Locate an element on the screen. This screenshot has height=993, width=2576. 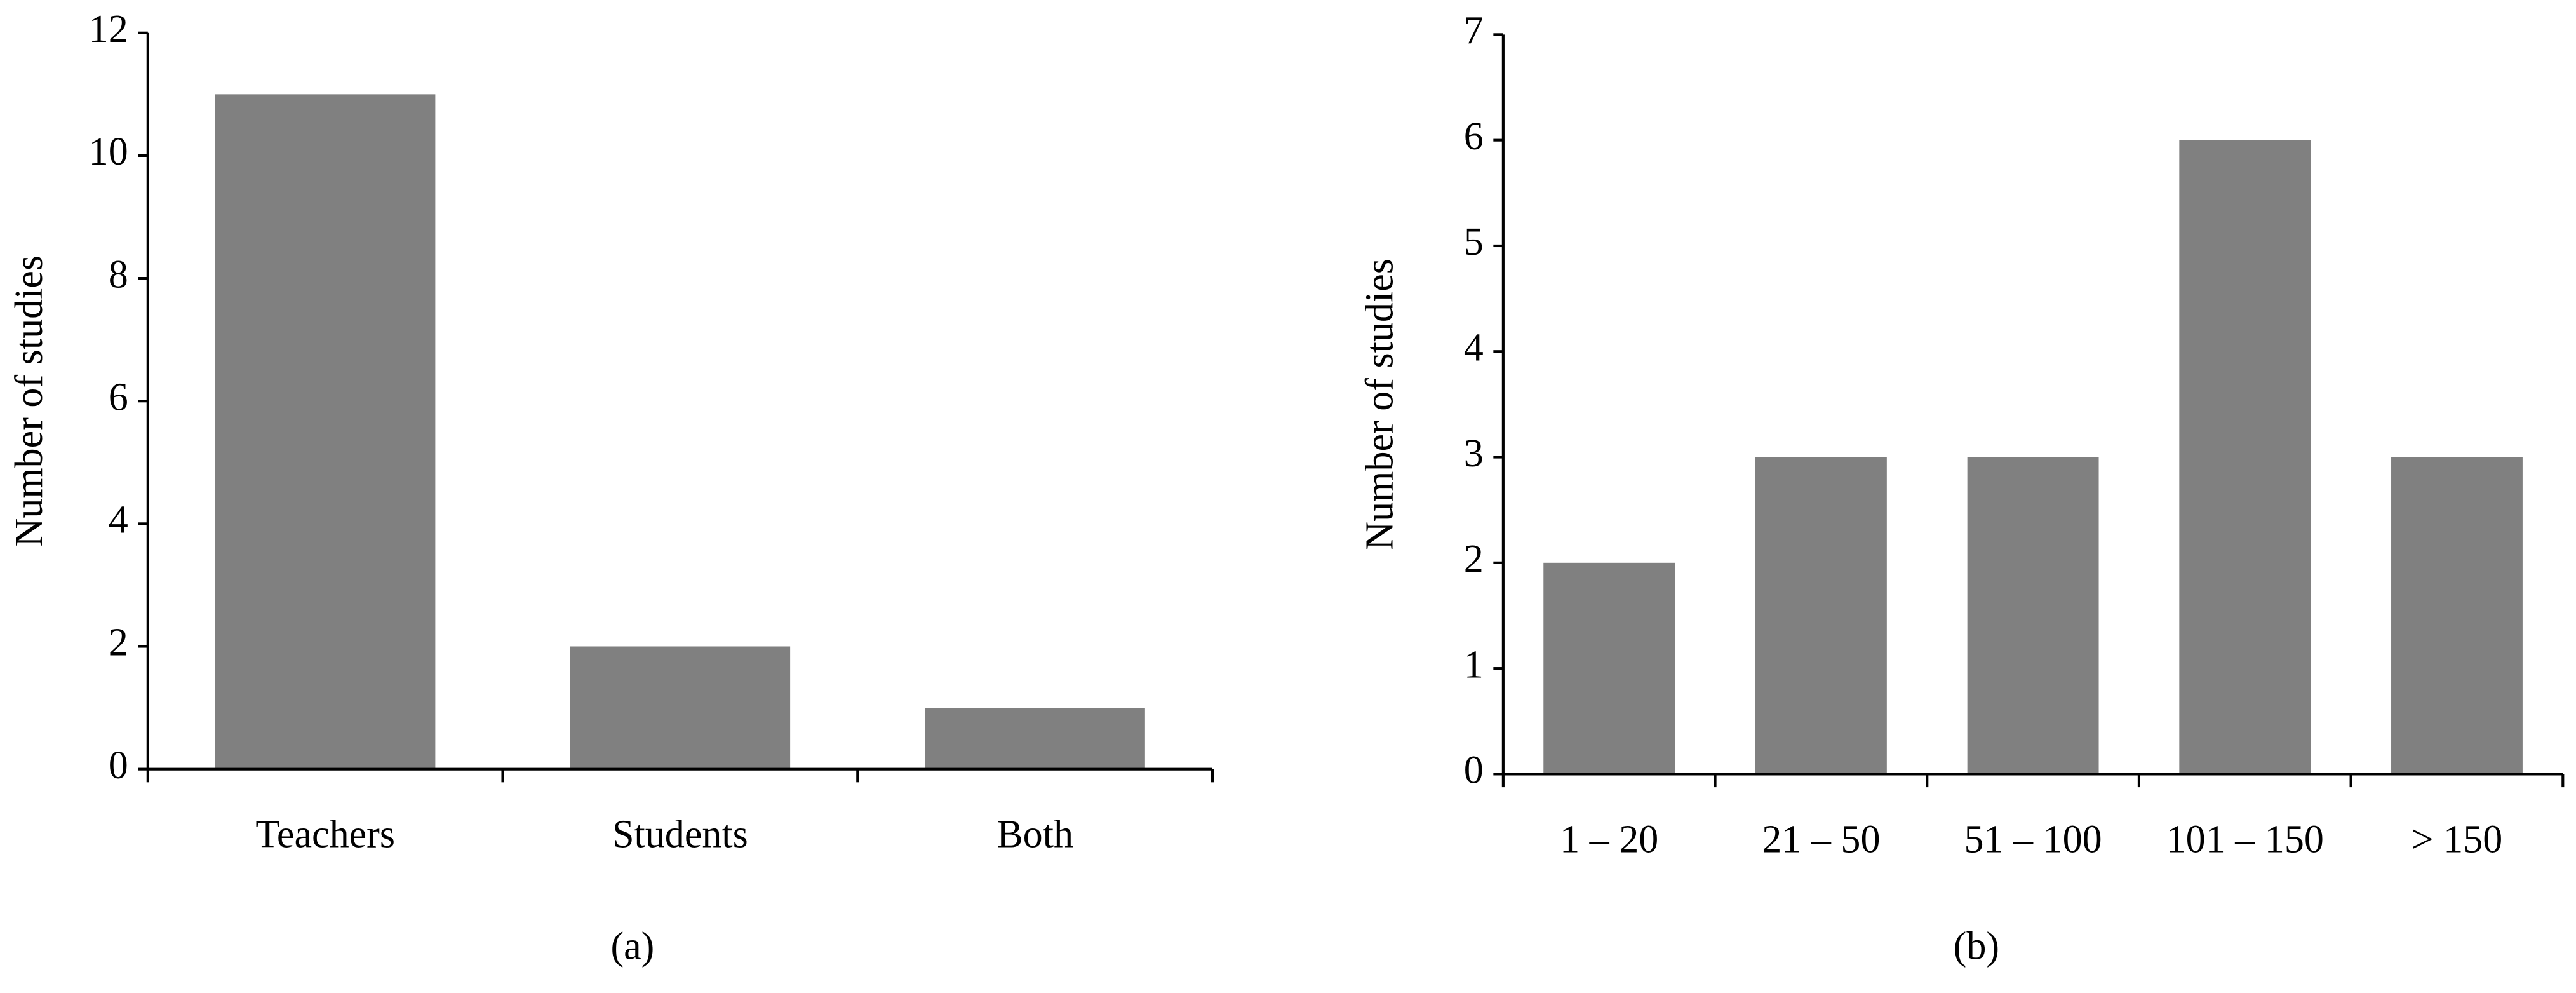
y-tick-label: 3 is located at coordinates (1474, 453).